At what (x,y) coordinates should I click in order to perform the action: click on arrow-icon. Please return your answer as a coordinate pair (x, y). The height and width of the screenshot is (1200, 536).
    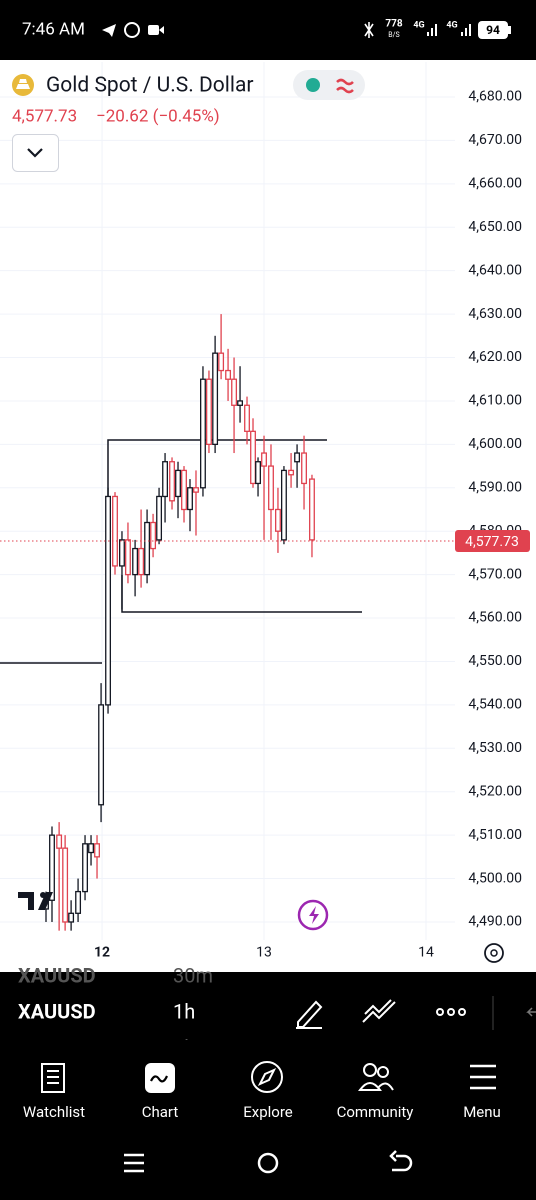
    Looking at the image, I should click on (531, 1012).